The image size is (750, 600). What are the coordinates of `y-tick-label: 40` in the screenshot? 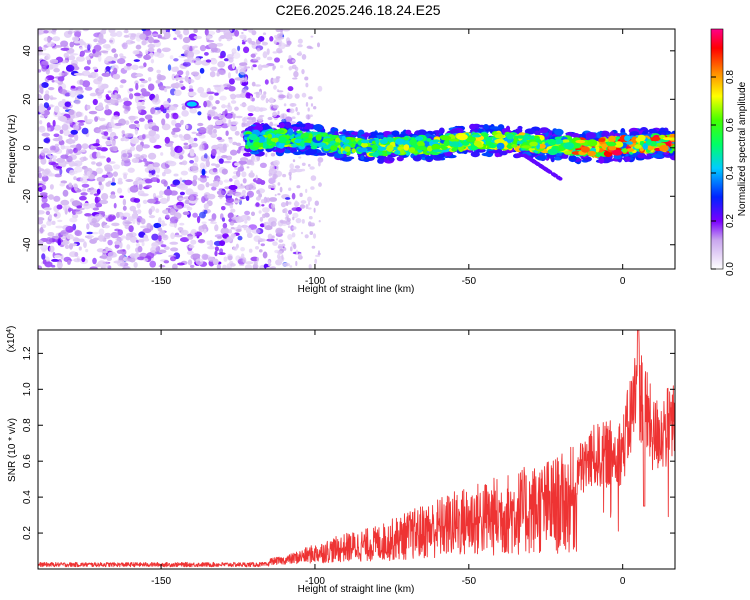 It's located at (27, 51).